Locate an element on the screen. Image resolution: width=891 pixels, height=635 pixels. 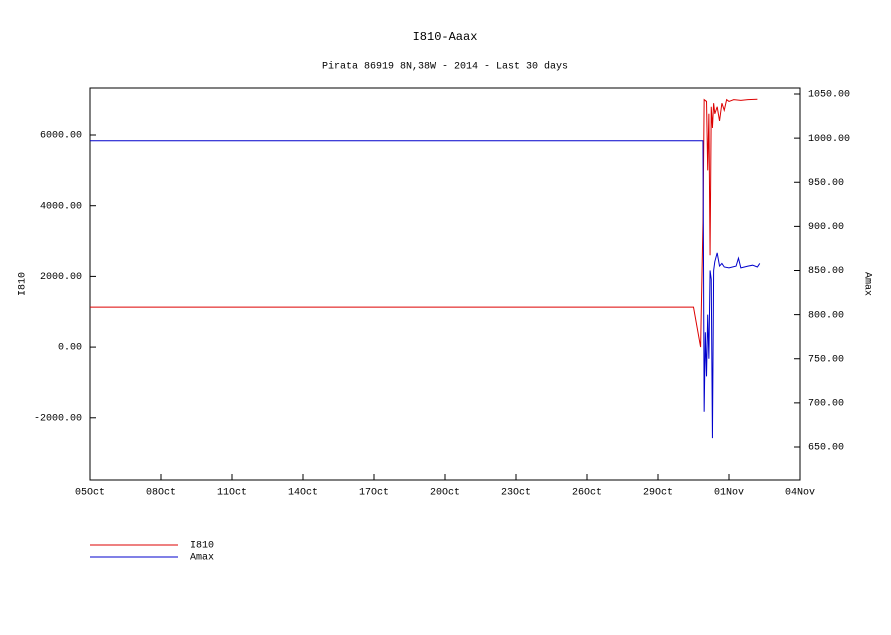
y-axis-label: I810 is located at coordinates (23, 284).